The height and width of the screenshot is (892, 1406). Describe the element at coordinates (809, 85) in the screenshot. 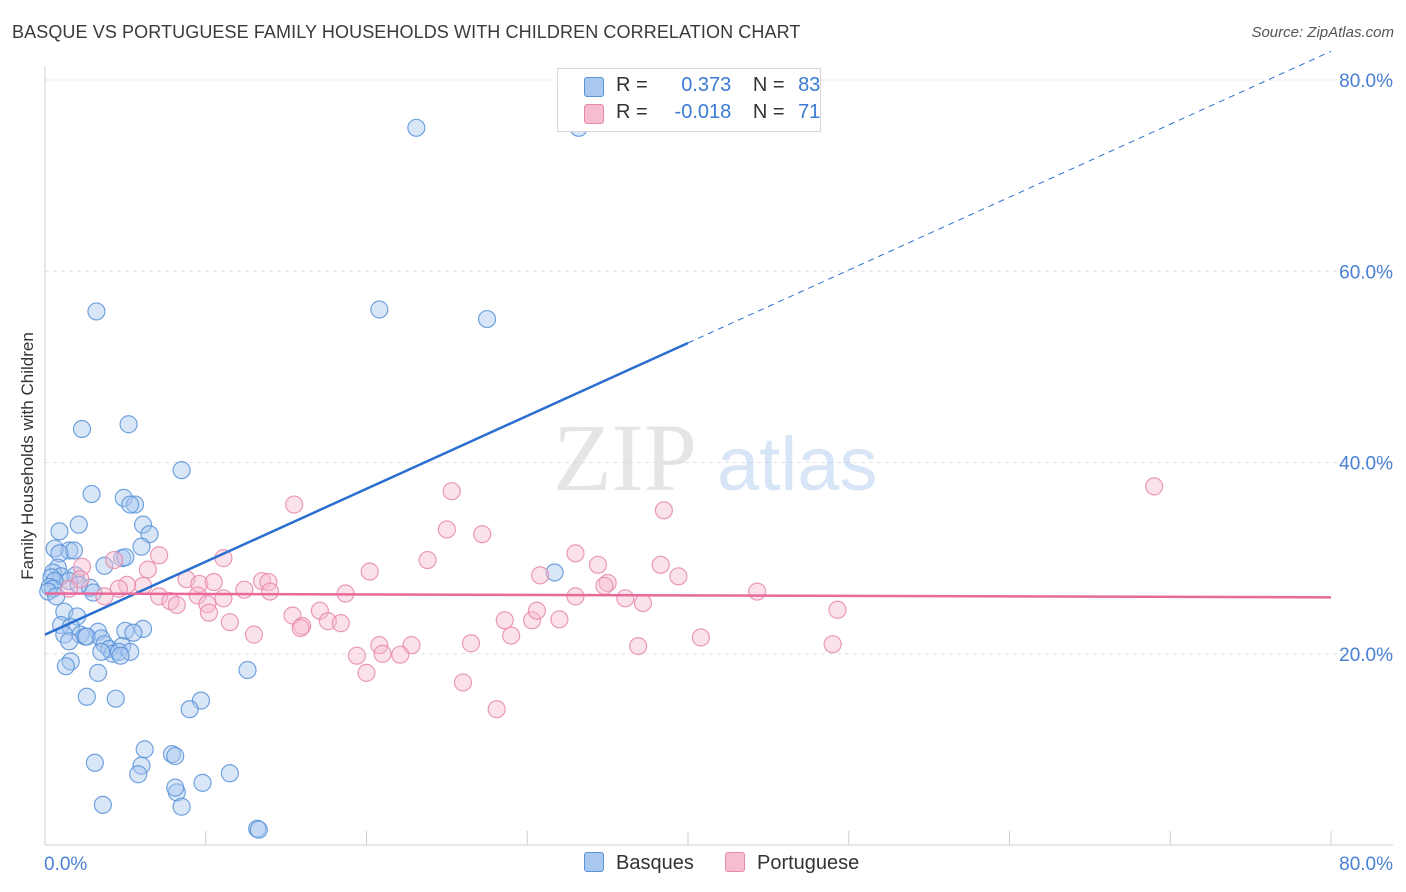

I see `legend-n-value: 83` at that location.